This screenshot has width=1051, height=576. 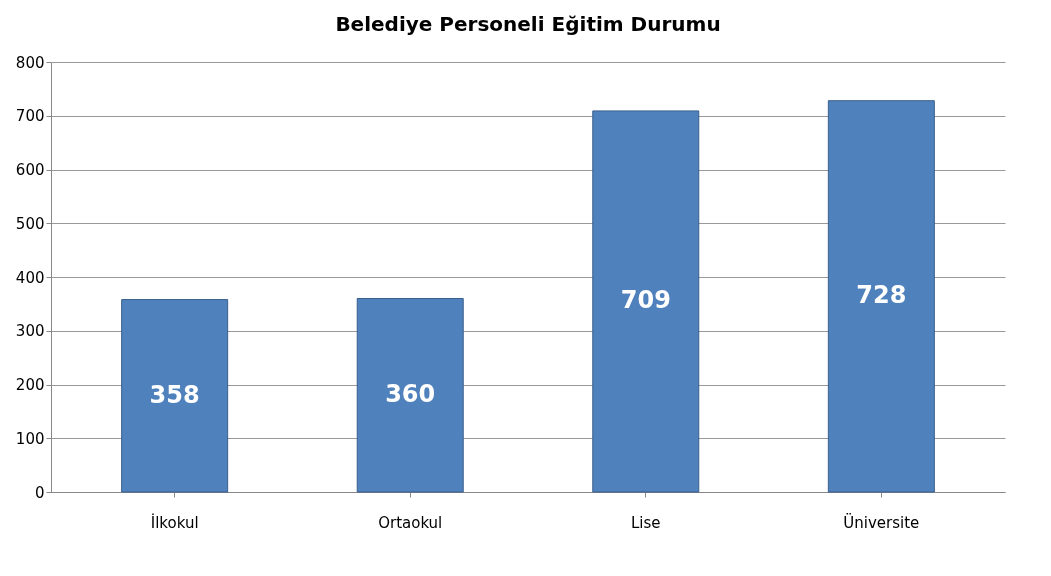 I want to click on y-tick-label: 600, so click(x=30, y=170).